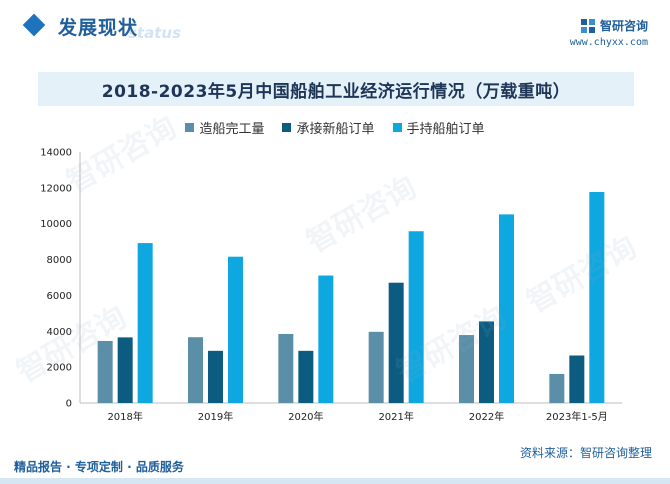 This screenshot has width=670, height=484. I want to click on brand: 智研咨询, so click(614, 25).